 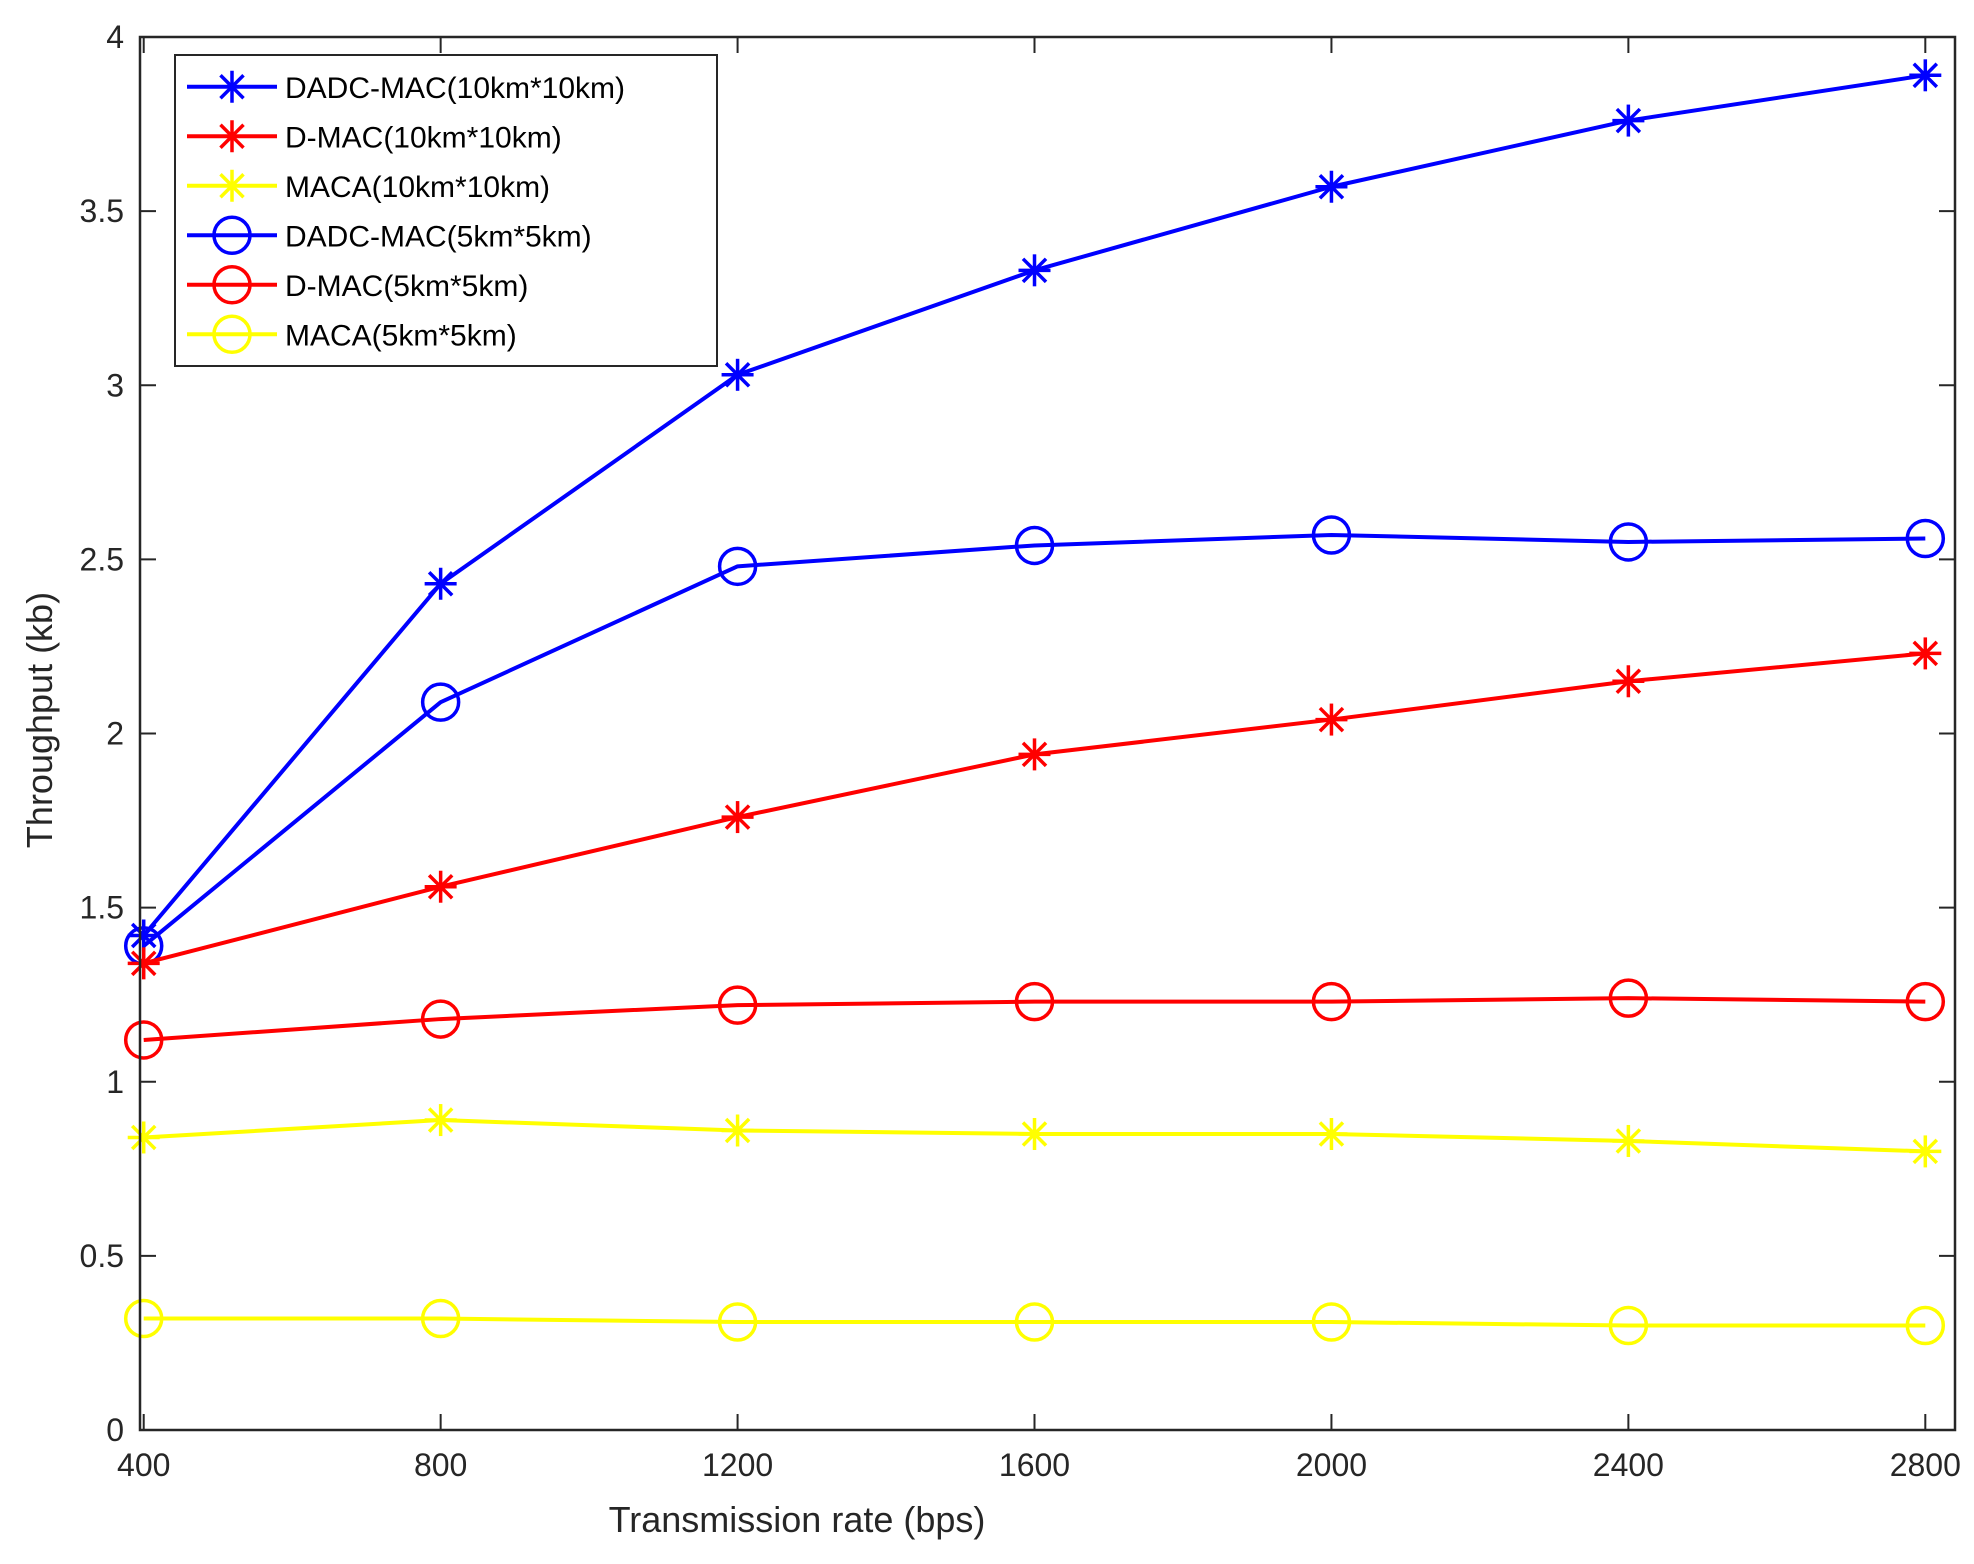 I want to click on x-tick-label: 2400, so click(x=1628, y=1465).